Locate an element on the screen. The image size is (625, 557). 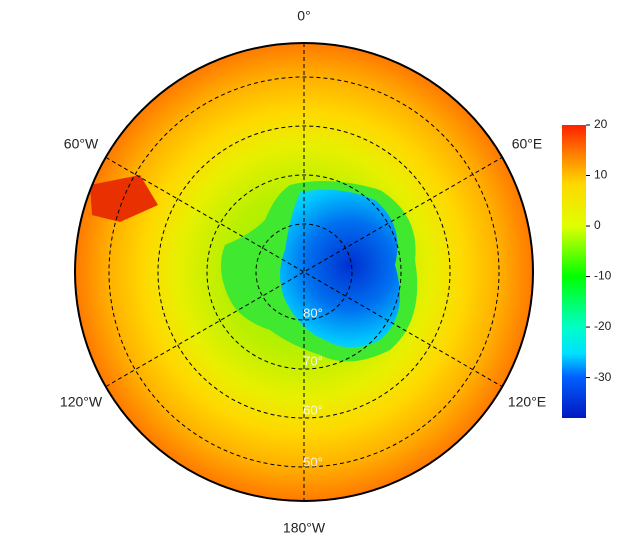
colorbar-tick-label: -10 is located at coordinates (603, 276).